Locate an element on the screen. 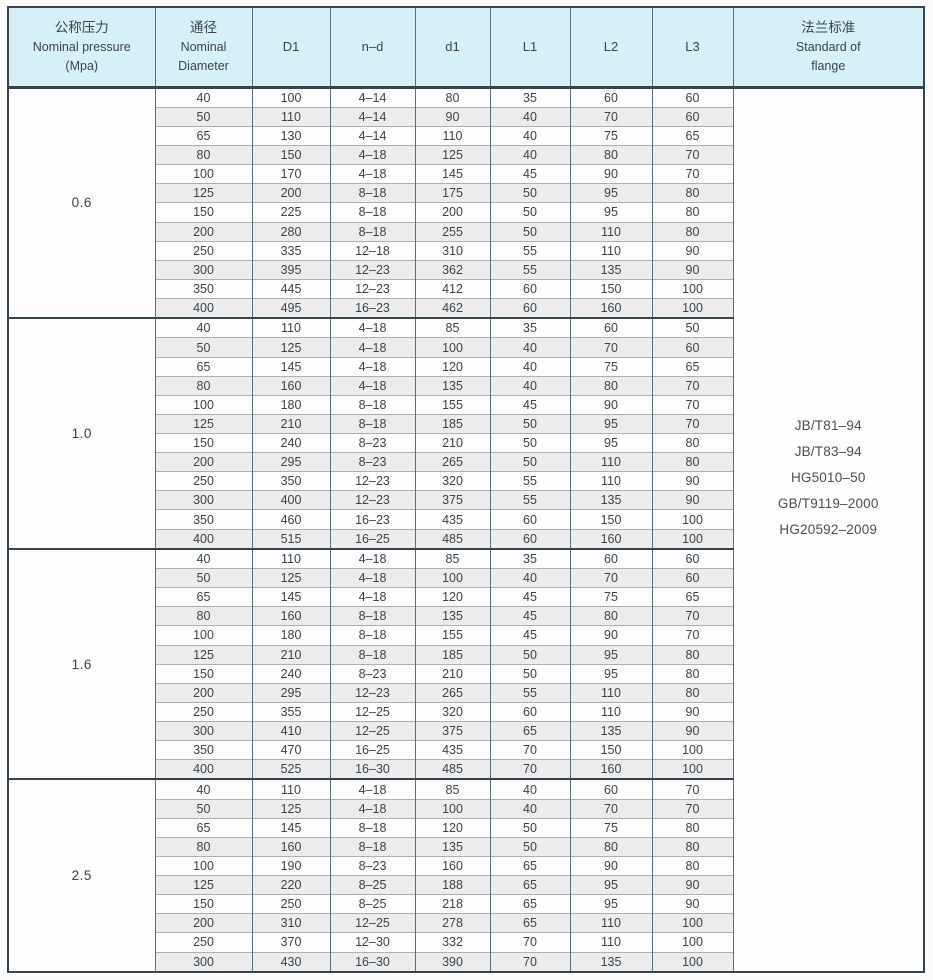 This screenshot has height=980, width=933. cell-d1: 100 is located at coordinates (452, 347).